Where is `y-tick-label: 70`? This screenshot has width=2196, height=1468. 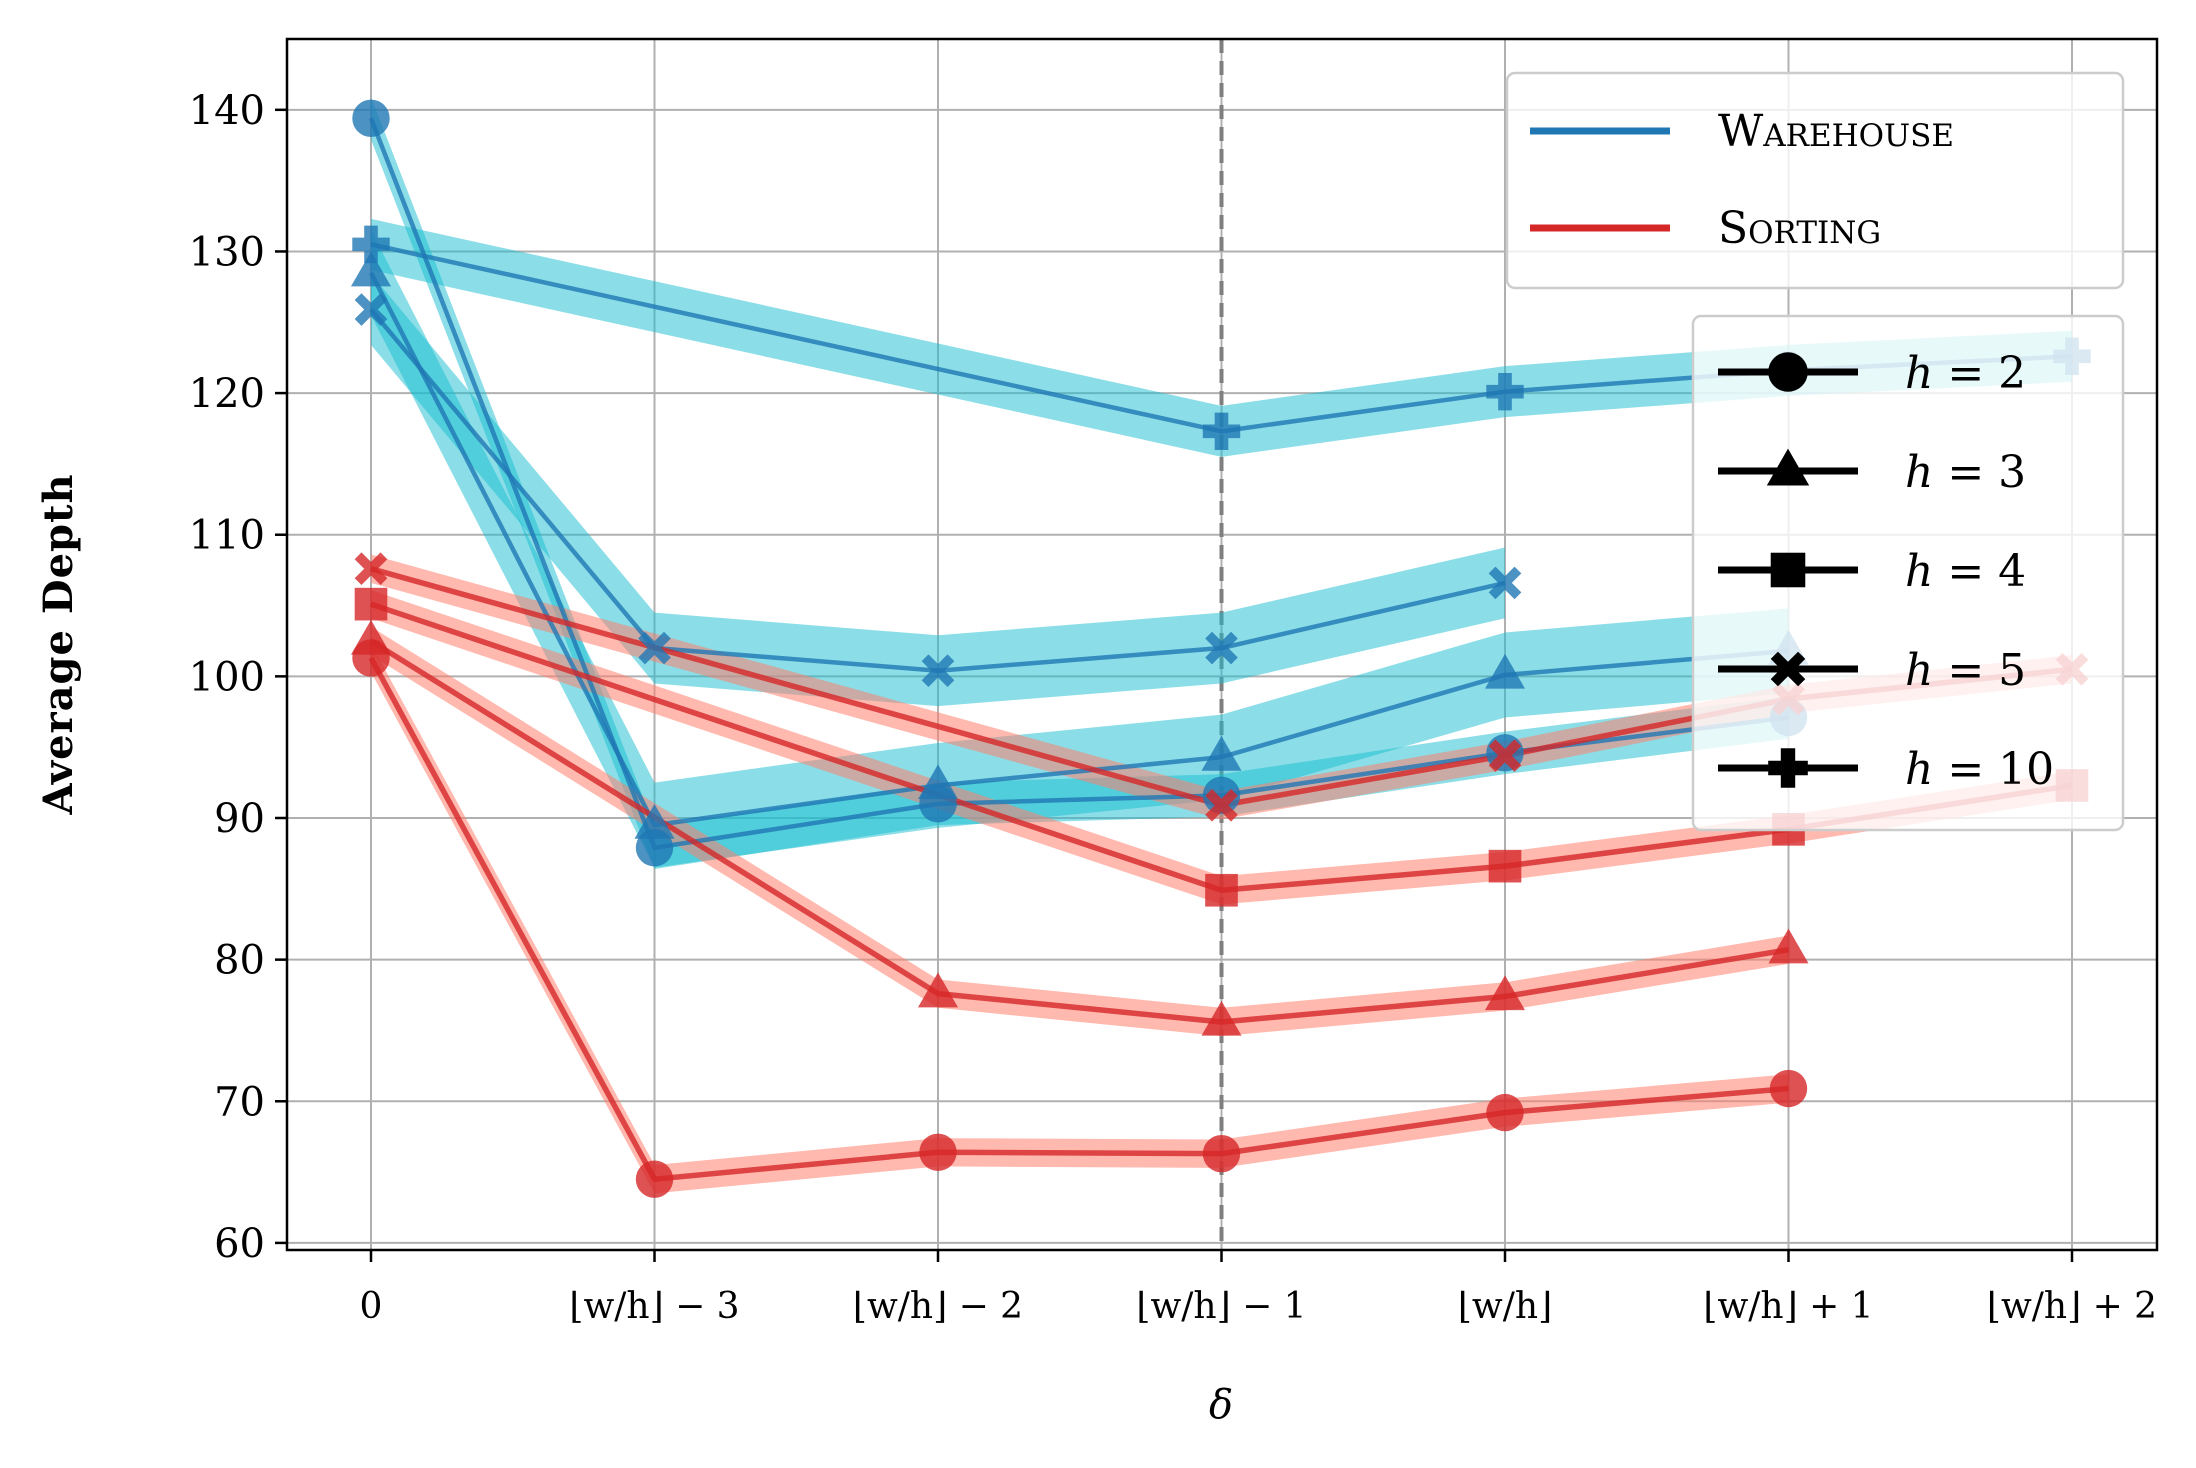 y-tick-label: 70 is located at coordinates (239, 1102).